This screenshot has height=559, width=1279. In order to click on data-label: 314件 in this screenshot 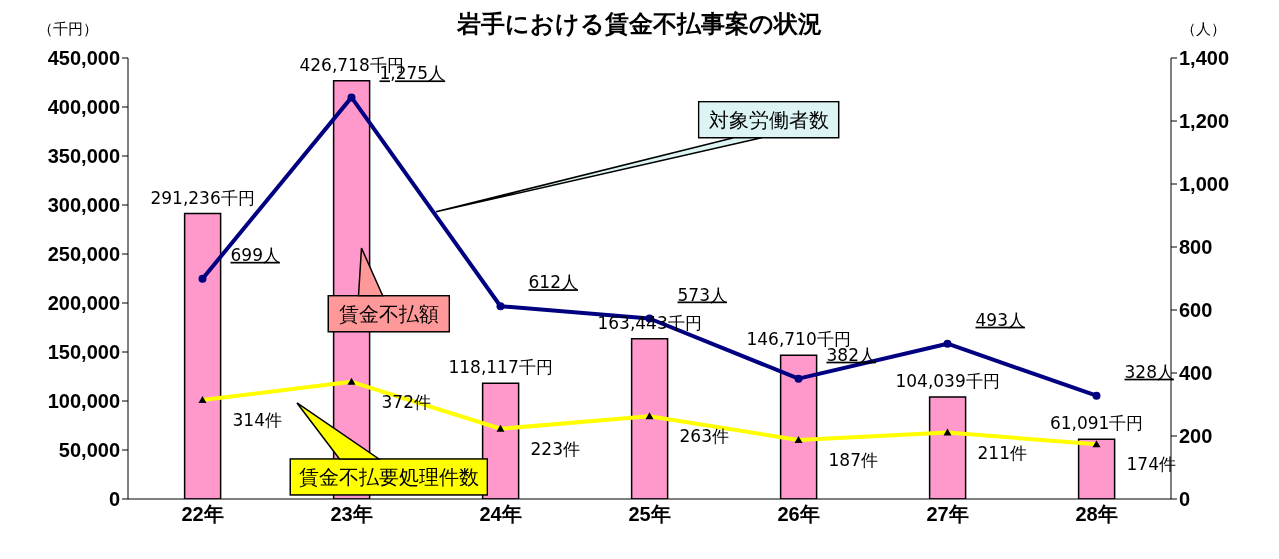, I will do `click(257, 420)`.